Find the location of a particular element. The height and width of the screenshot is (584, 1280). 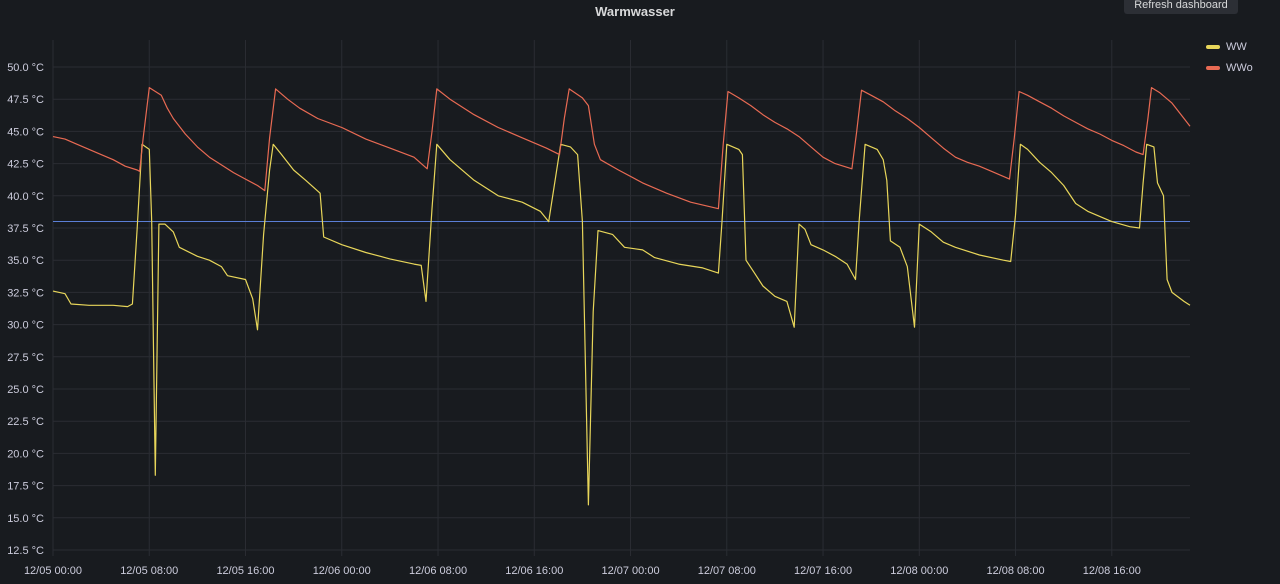

legend-label-ww: WW is located at coordinates (1236, 46).